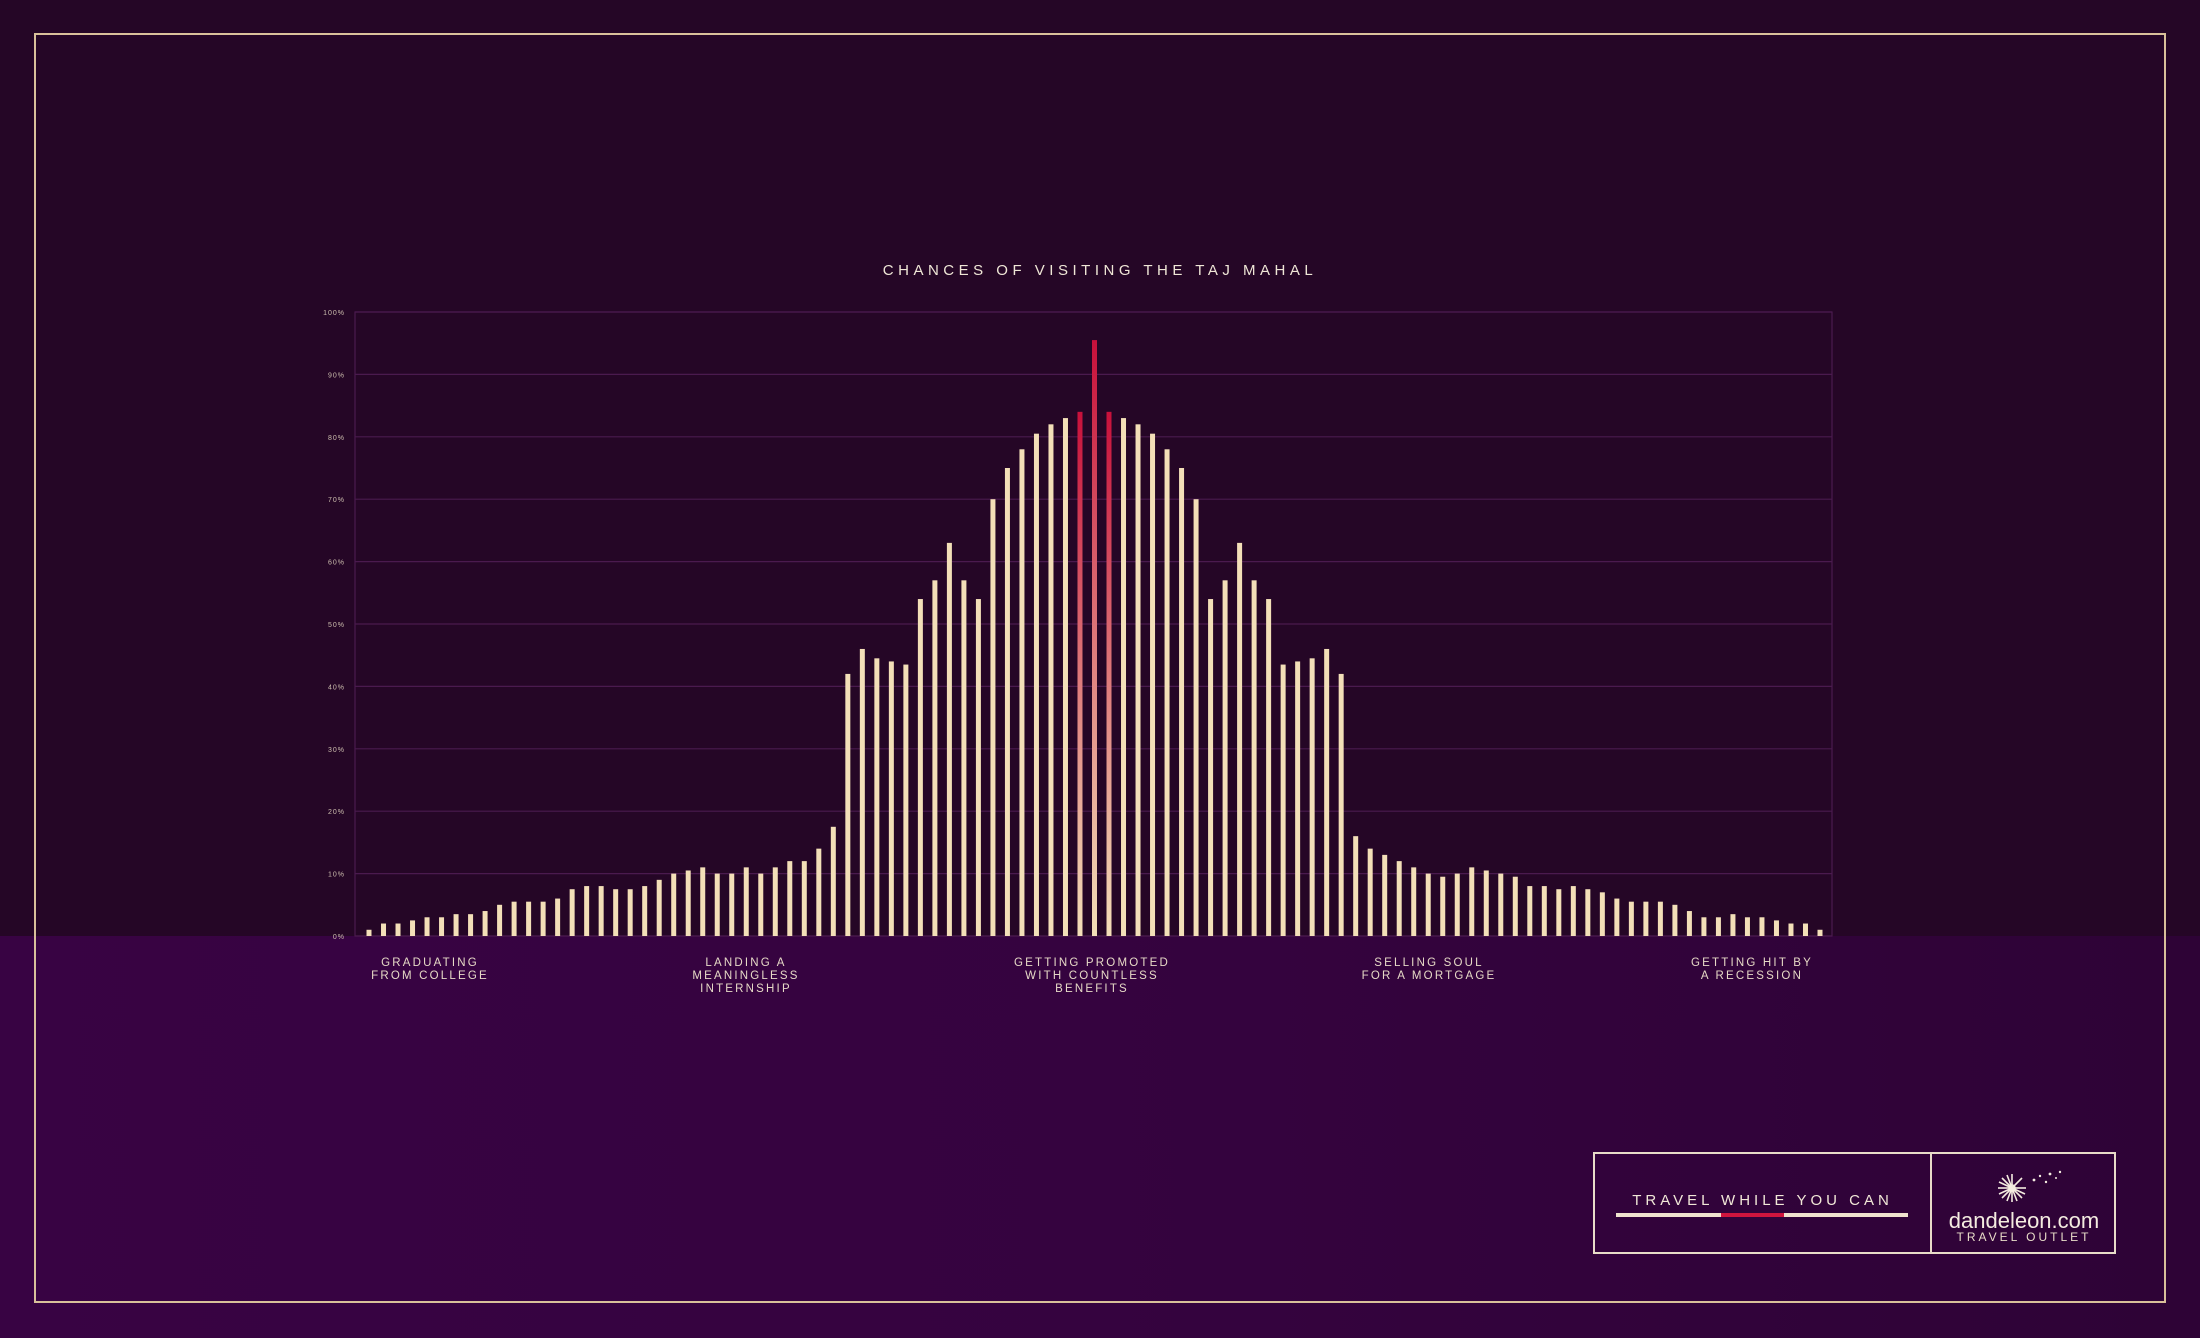  I want to click on x-category-label: GRADUATING FROM COLLEGE, so click(430, 969).